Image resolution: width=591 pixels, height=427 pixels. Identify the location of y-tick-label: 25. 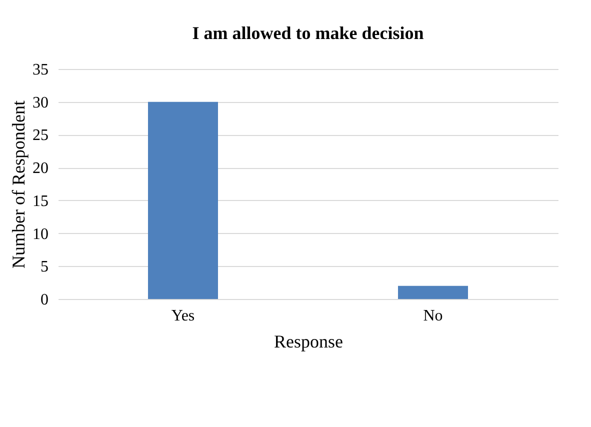
(40, 135).